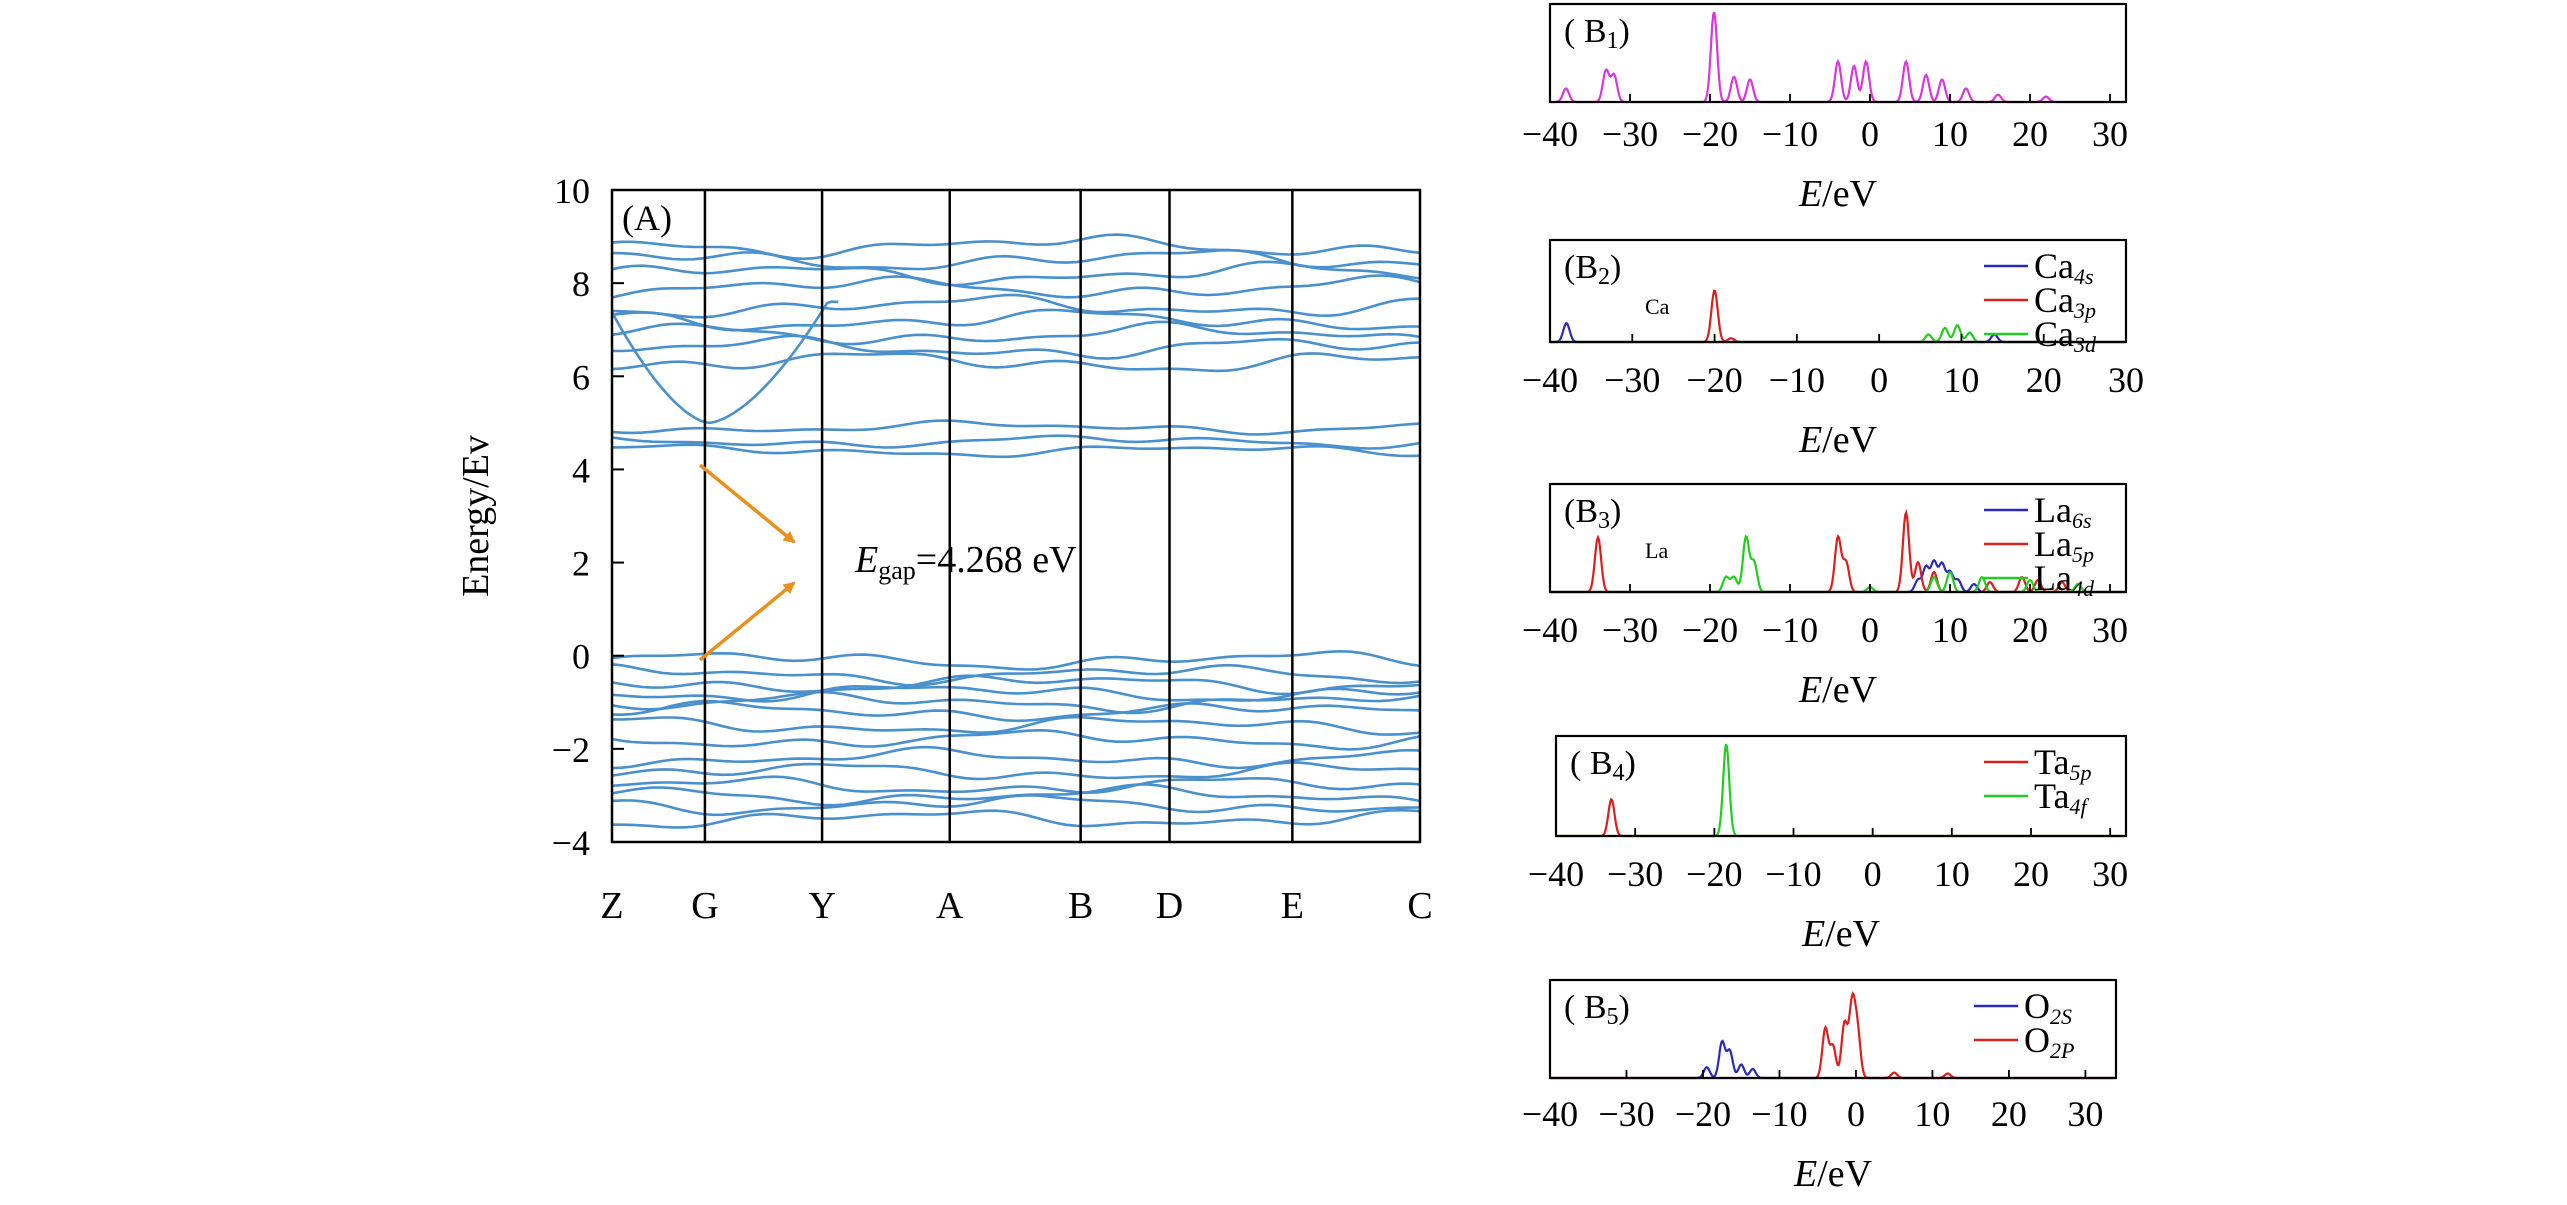 The width and height of the screenshot is (2567, 1205). What do you see at coordinates (821, 906) in the screenshot?
I see `k-point-label: Y` at bounding box center [821, 906].